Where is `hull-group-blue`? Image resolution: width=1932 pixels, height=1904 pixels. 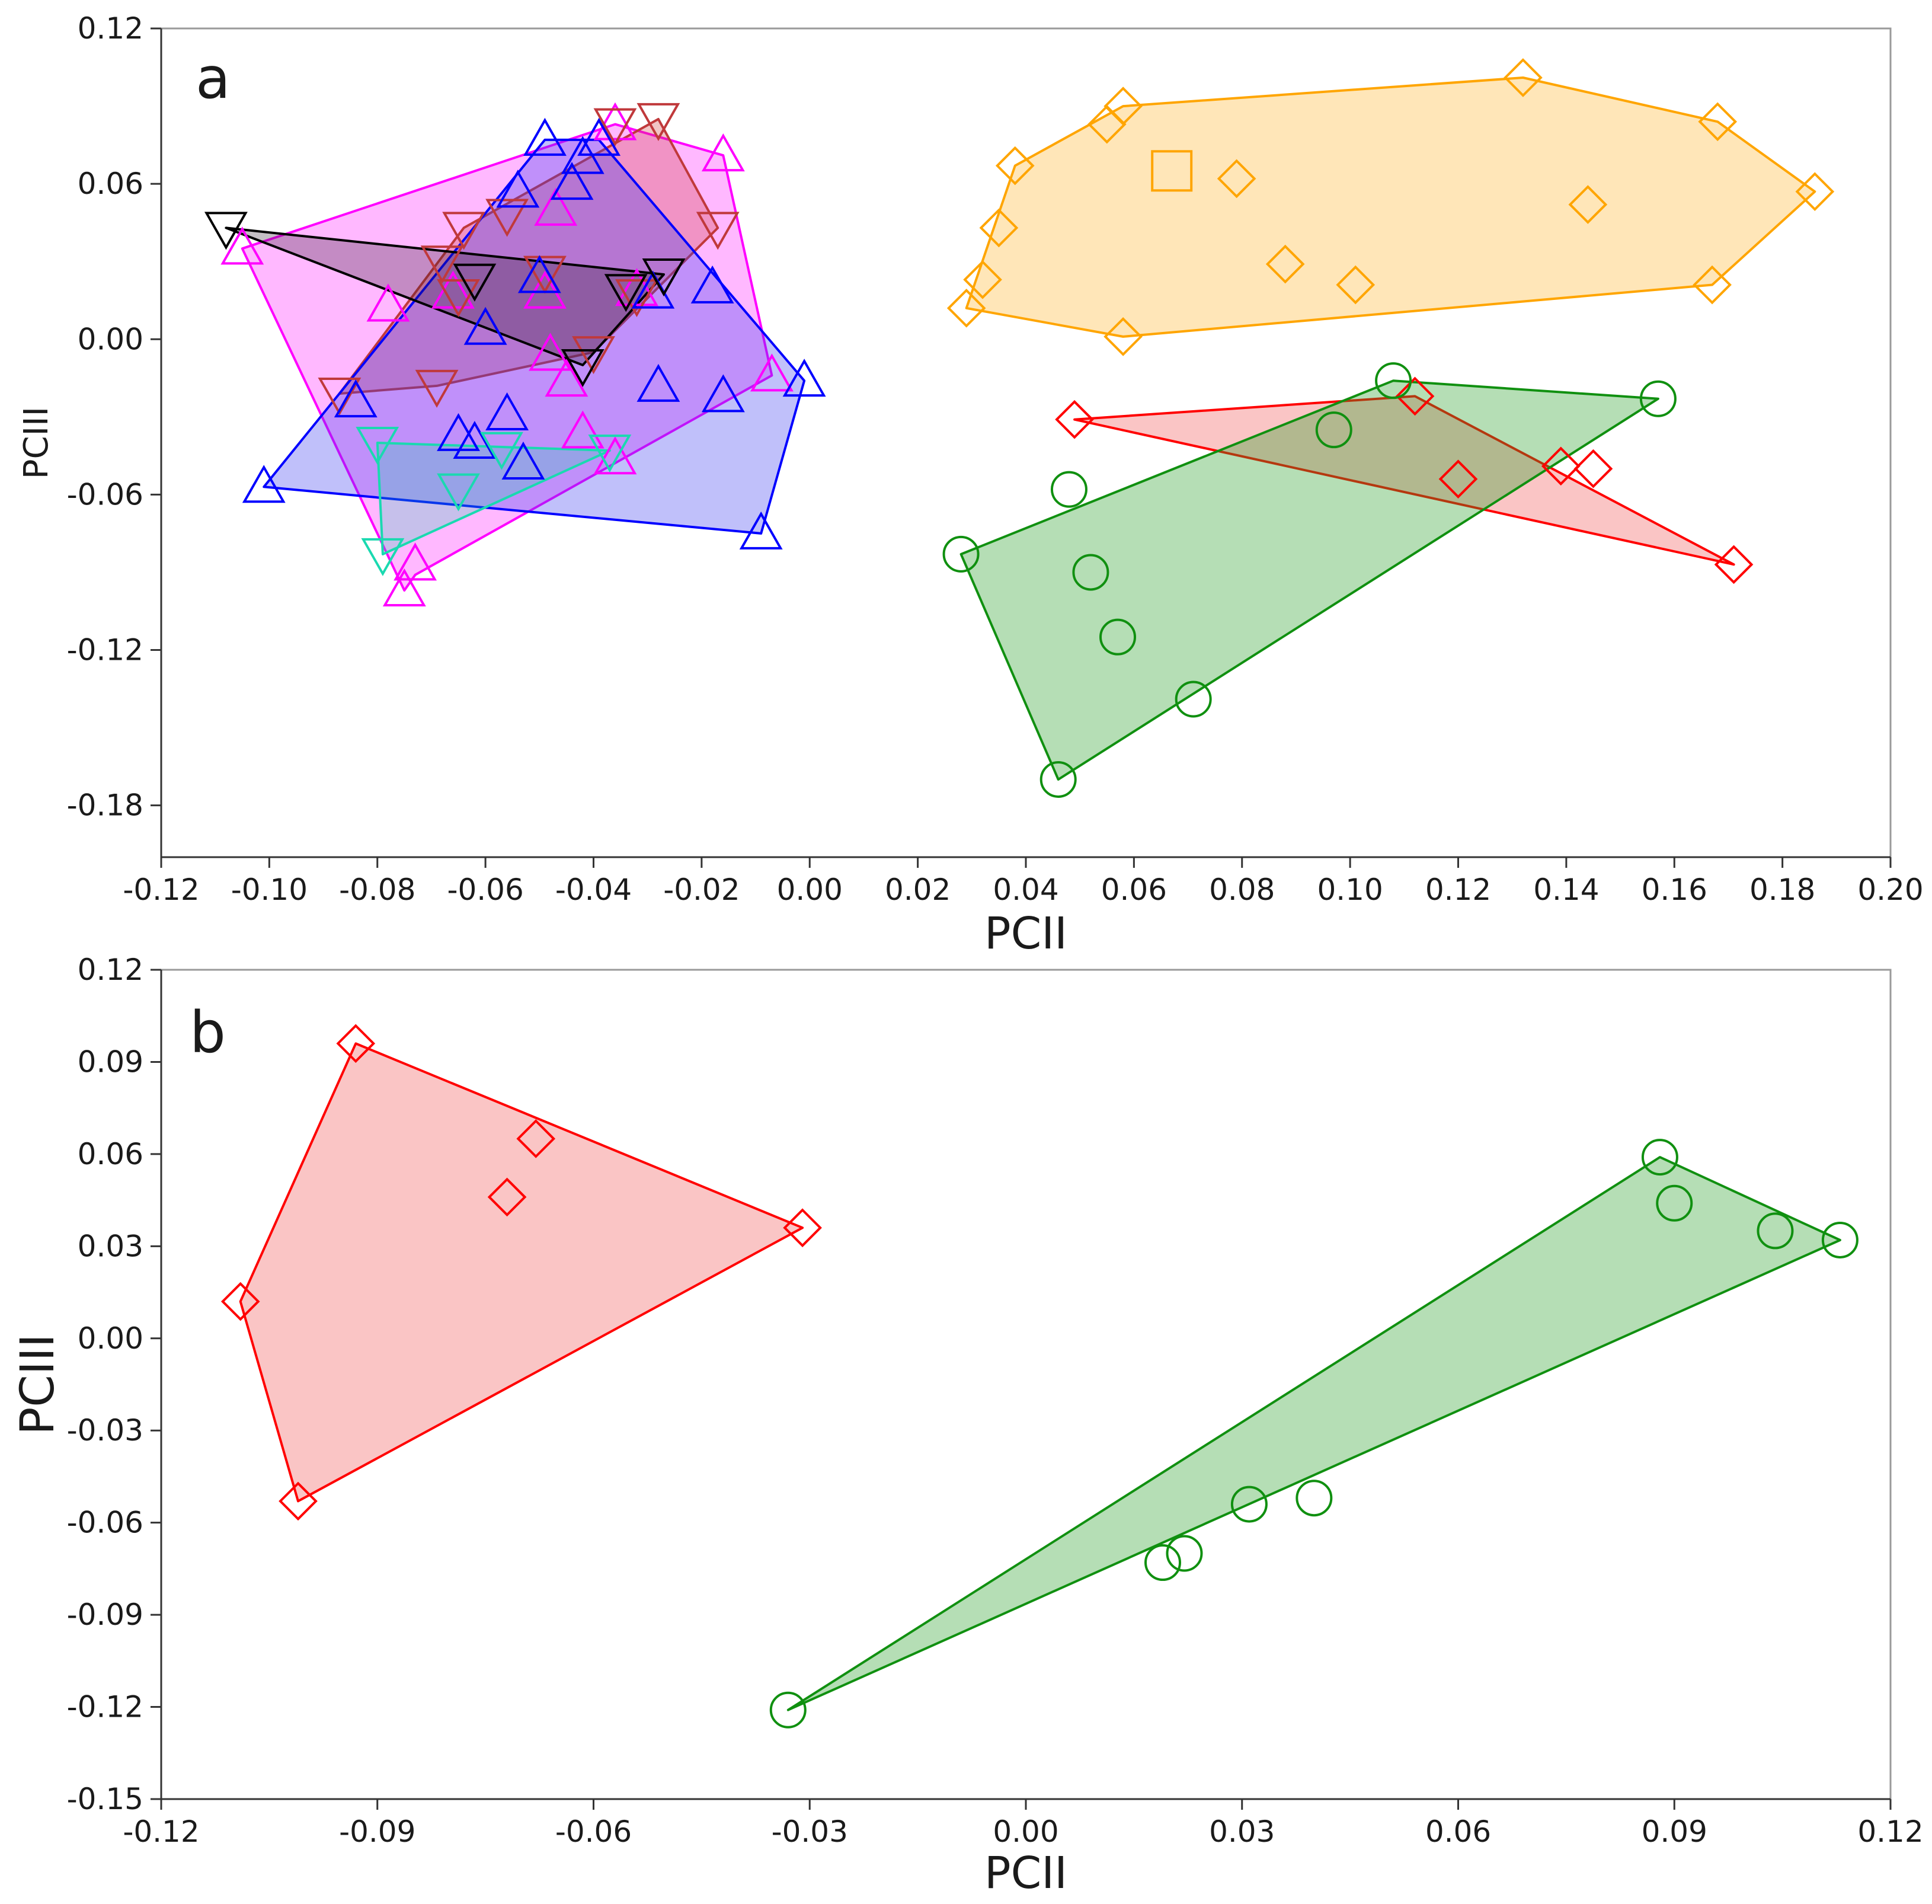
hull-group-blue is located at coordinates (534, 336).